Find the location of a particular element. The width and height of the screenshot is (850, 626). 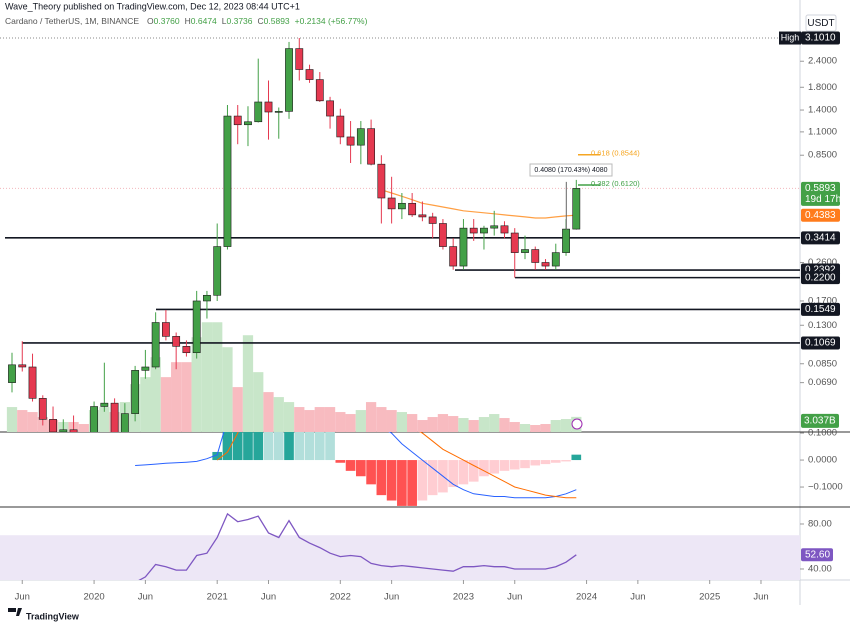

currency-box is located at coordinates (821, 23).